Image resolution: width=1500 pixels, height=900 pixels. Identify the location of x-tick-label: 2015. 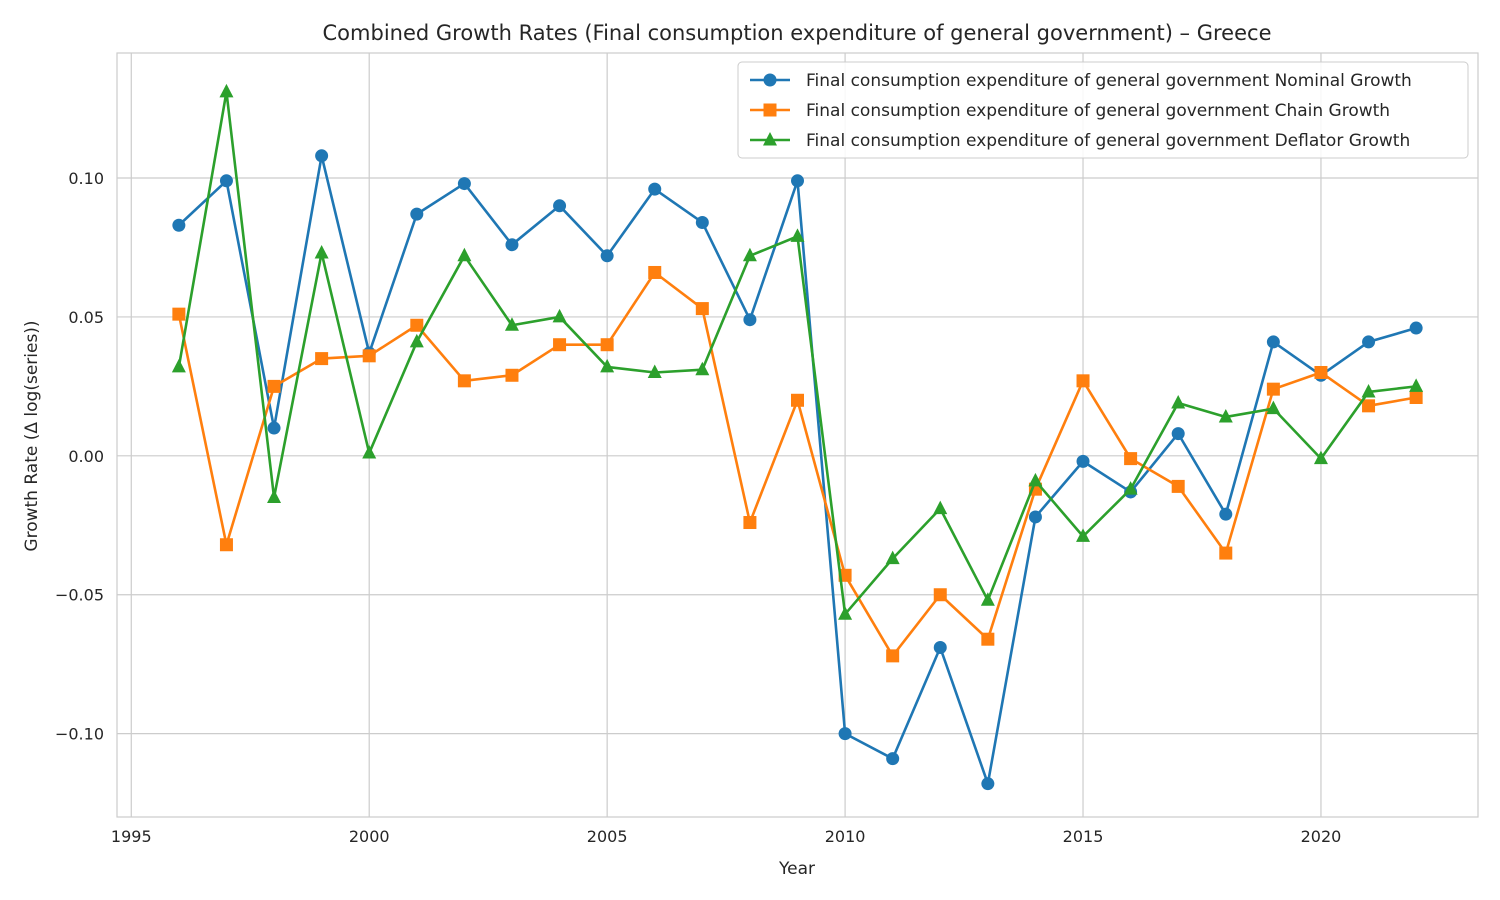
(1083, 836).